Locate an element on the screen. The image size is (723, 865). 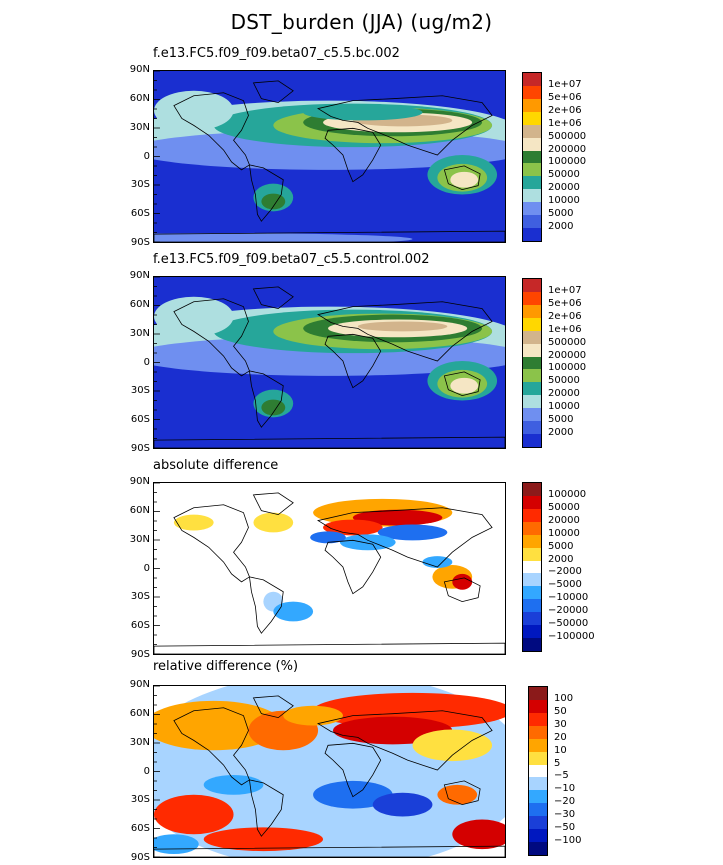
colorbar-label: 5 is located at coordinates (557, 763).